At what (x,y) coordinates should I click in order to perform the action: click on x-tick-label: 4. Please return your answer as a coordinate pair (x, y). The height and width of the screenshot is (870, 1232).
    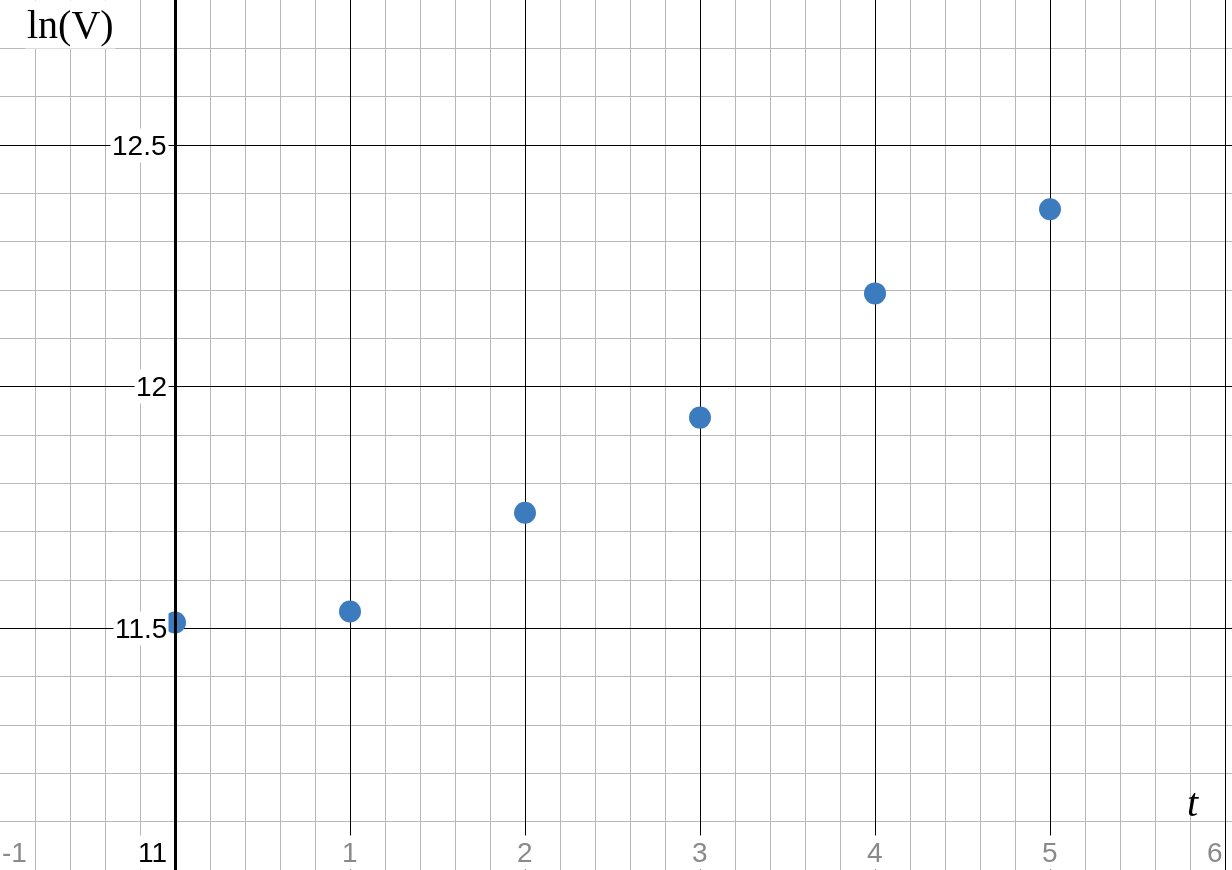
    Looking at the image, I should click on (875, 852).